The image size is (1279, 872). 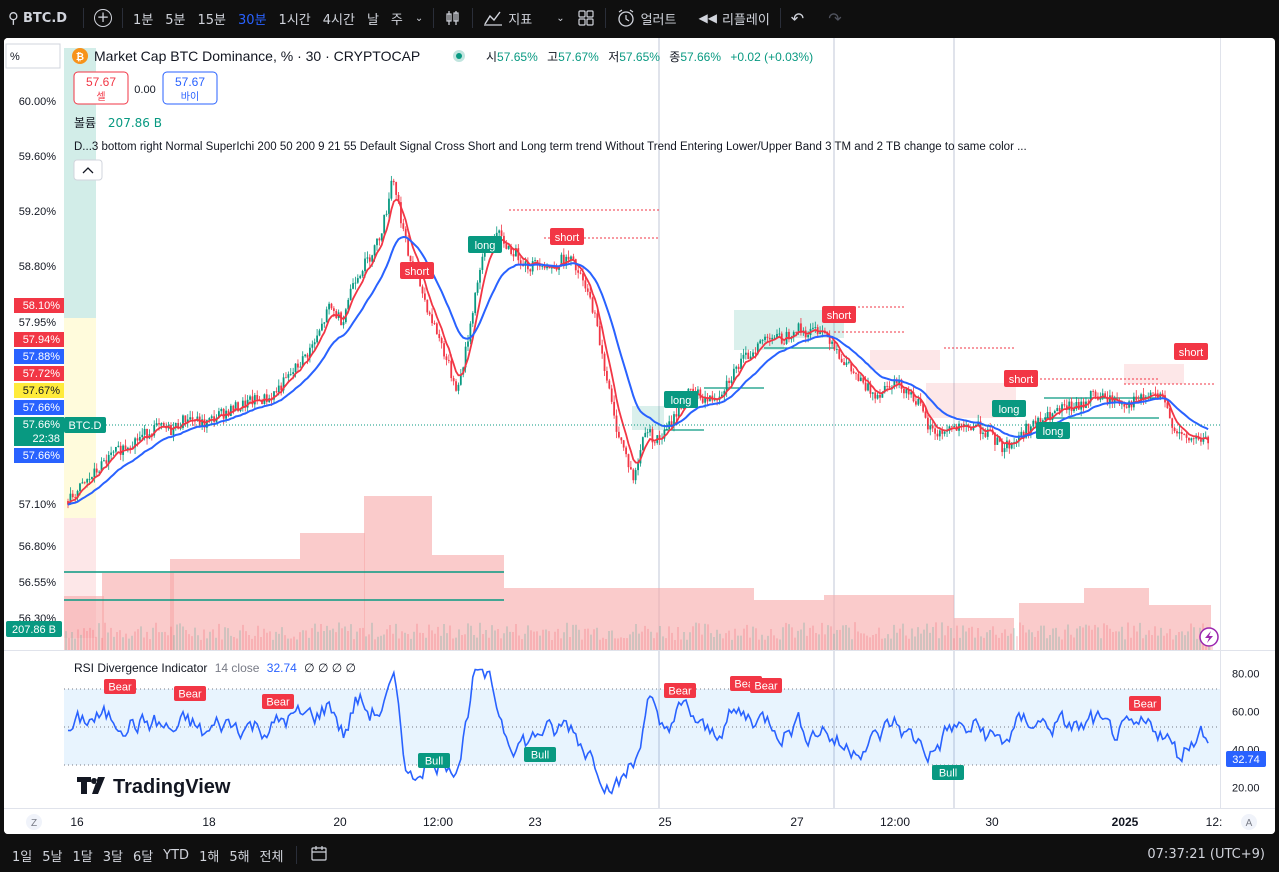 What do you see at coordinates (140, 668) in the screenshot?
I see `rsi-title: RSI Divergence Indicator` at bounding box center [140, 668].